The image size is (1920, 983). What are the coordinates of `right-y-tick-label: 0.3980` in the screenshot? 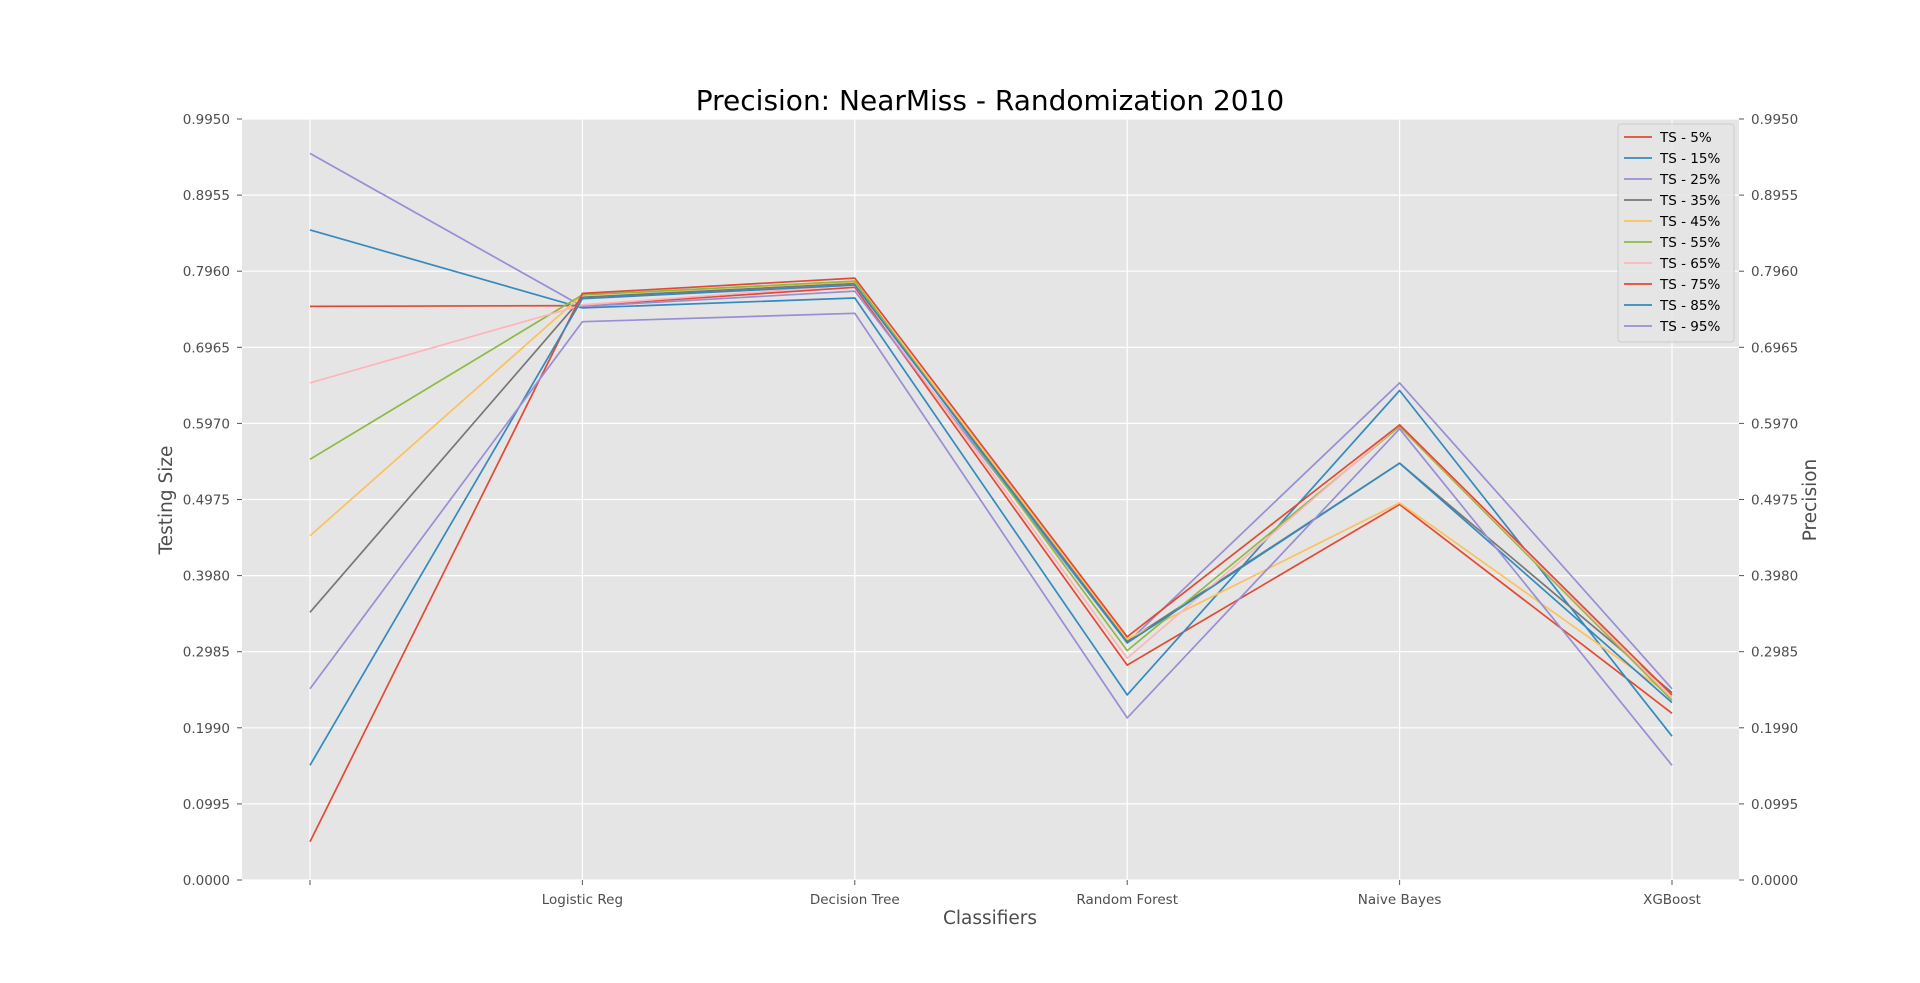 It's located at (1774, 577).